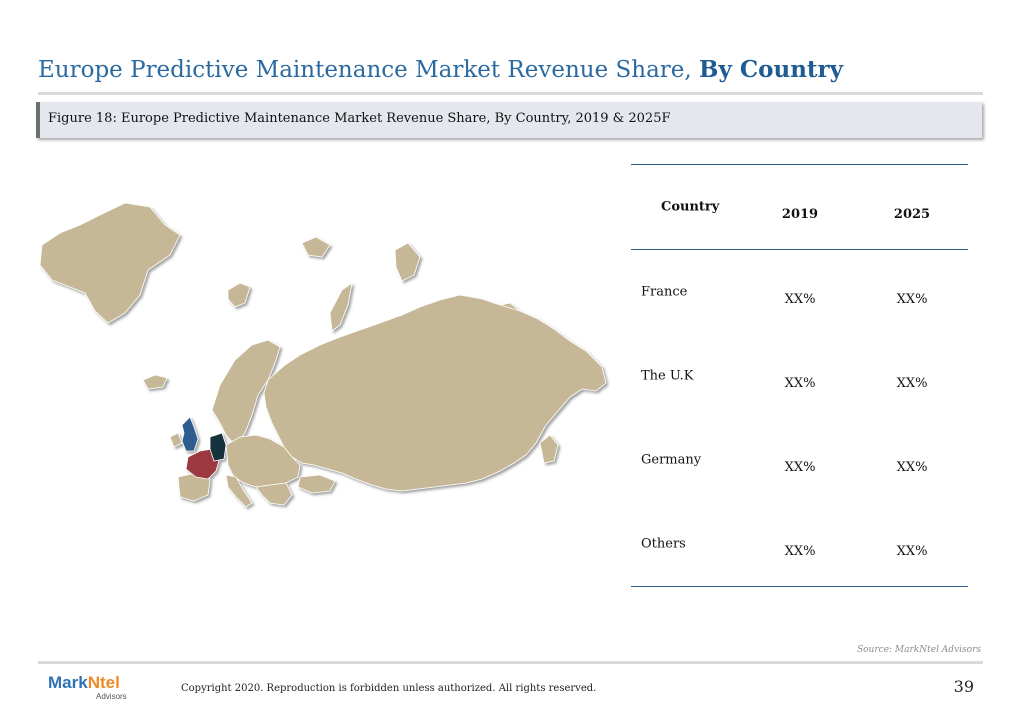 This screenshot has height=708, width=1023. I want to click on balkans-shape, so click(274, 494).